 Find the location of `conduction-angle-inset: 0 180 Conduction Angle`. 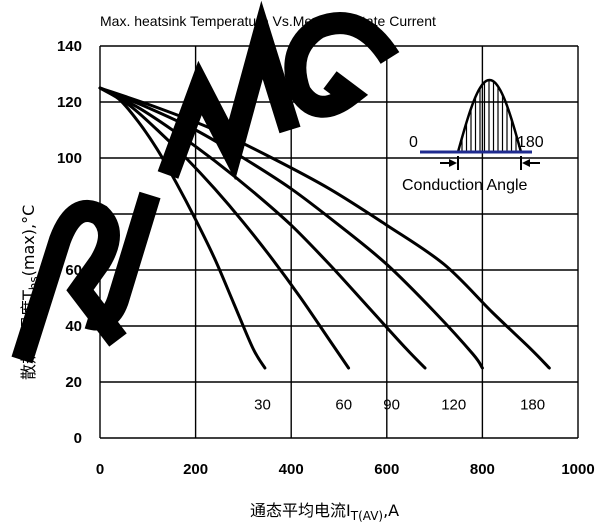

conduction-angle-inset: 0 180 Conduction Angle is located at coordinates (473, 136).